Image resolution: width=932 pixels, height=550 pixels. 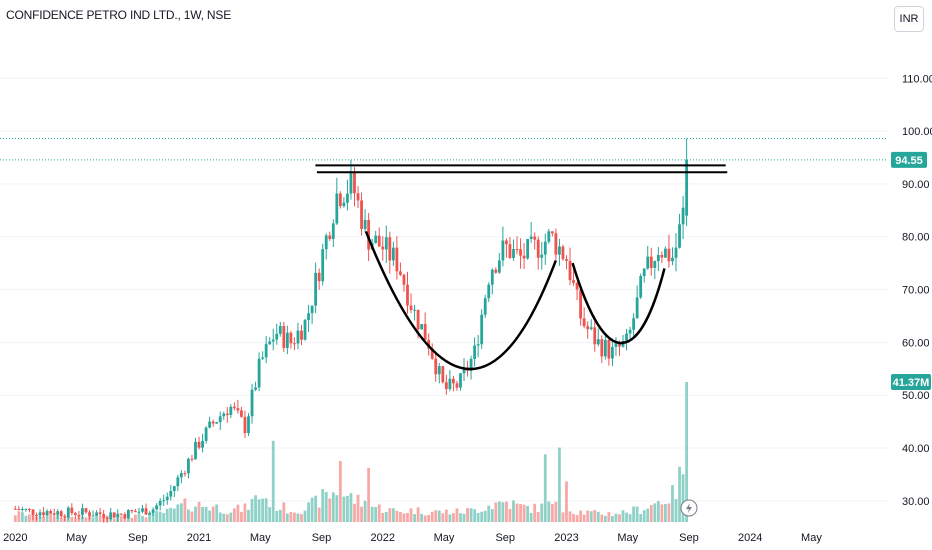 I want to click on x-tick-label: Sep, so click(x=689, y=538).